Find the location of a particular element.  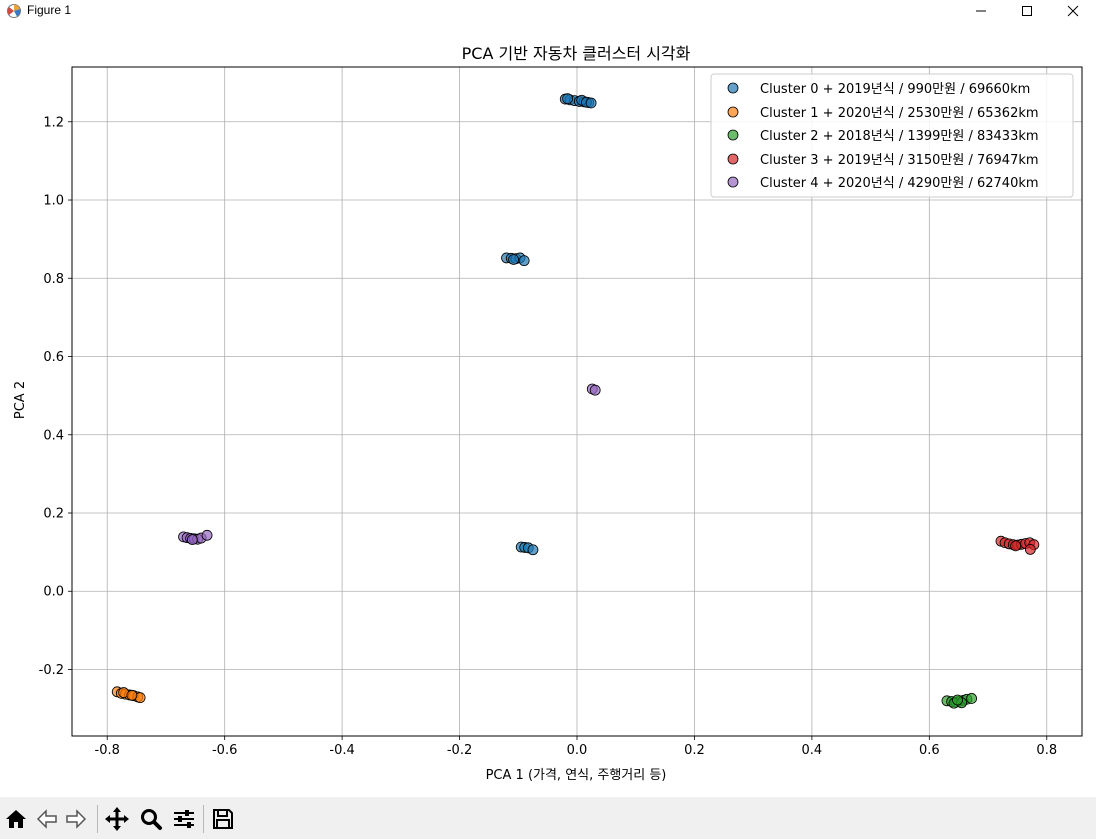

legend-entry-3: Cluster 3 + 2019년식 / 3150만원 / 76947km is located at coordinates (899, 160).